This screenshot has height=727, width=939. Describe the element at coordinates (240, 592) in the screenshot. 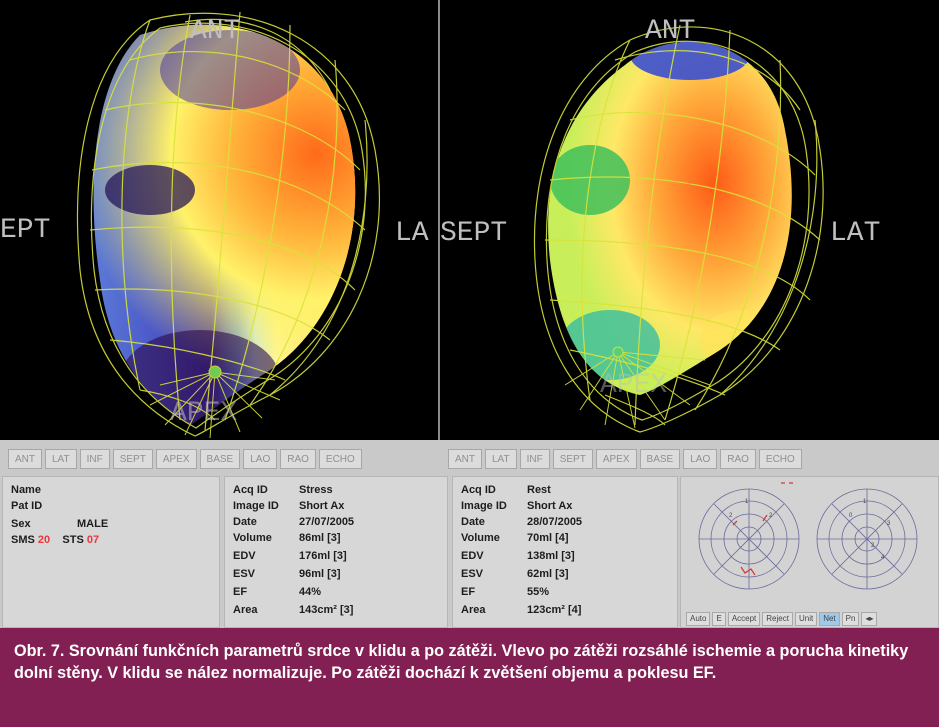

I see `stress-ef-label: EF` at that location.